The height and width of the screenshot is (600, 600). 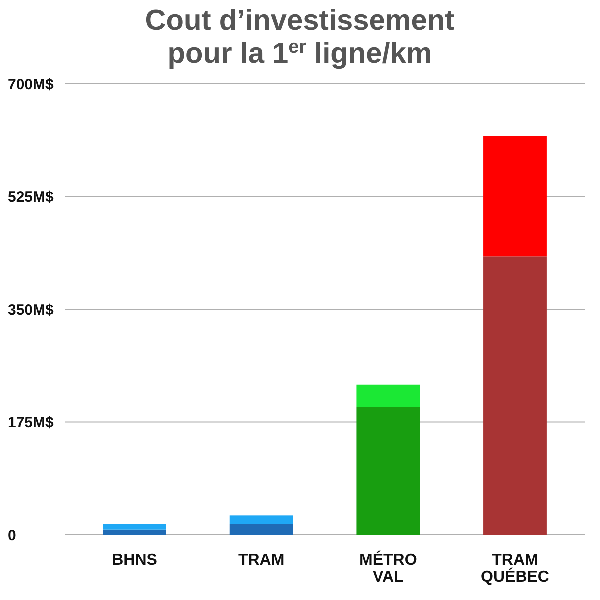 What do you see at coordinates (31, 310) in the screenshot?
I see `y-tick-label: 350M$` at bounding box center [31, 310].